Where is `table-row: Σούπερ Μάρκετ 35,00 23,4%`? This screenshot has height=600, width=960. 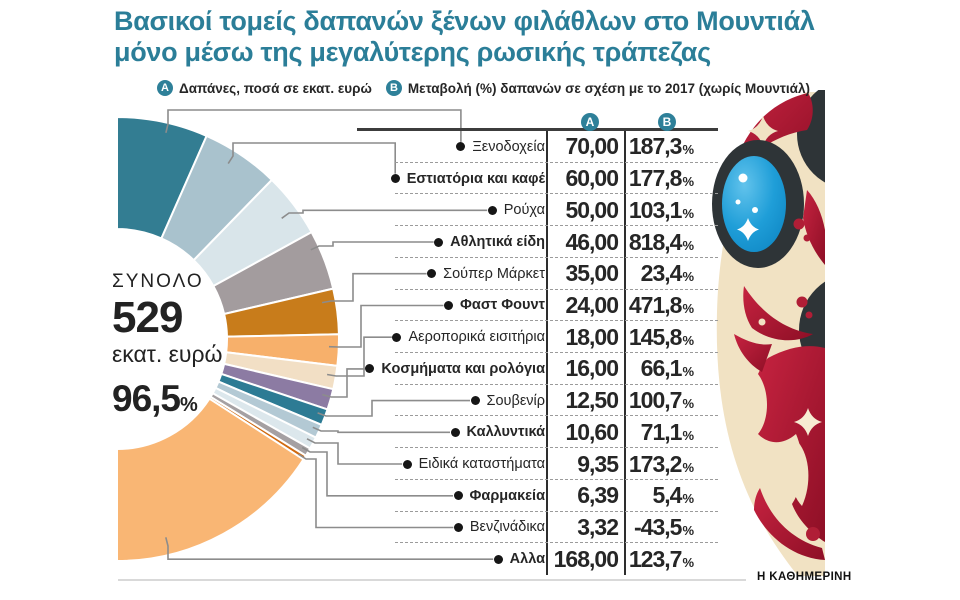 table-row: Σούπερ Μάρκετ 35,00 23,4% is located at coordinates (537, 273).